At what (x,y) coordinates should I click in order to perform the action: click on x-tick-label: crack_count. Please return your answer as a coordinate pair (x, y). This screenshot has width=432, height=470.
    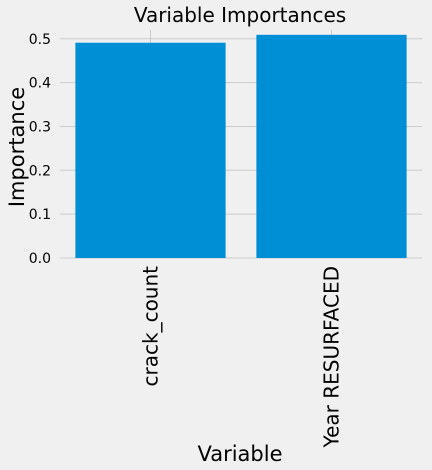
    Looking at the image, I should click on (151, 326).